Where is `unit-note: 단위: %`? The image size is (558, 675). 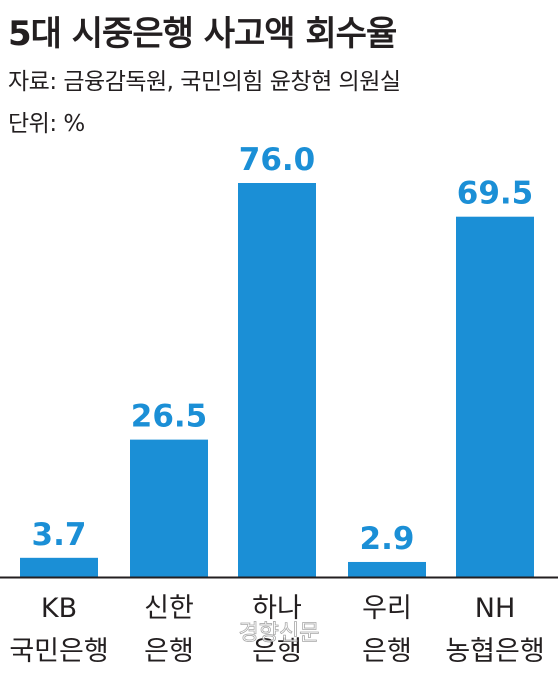 unit-note: 단위: % is located at coordinates (46, 124).